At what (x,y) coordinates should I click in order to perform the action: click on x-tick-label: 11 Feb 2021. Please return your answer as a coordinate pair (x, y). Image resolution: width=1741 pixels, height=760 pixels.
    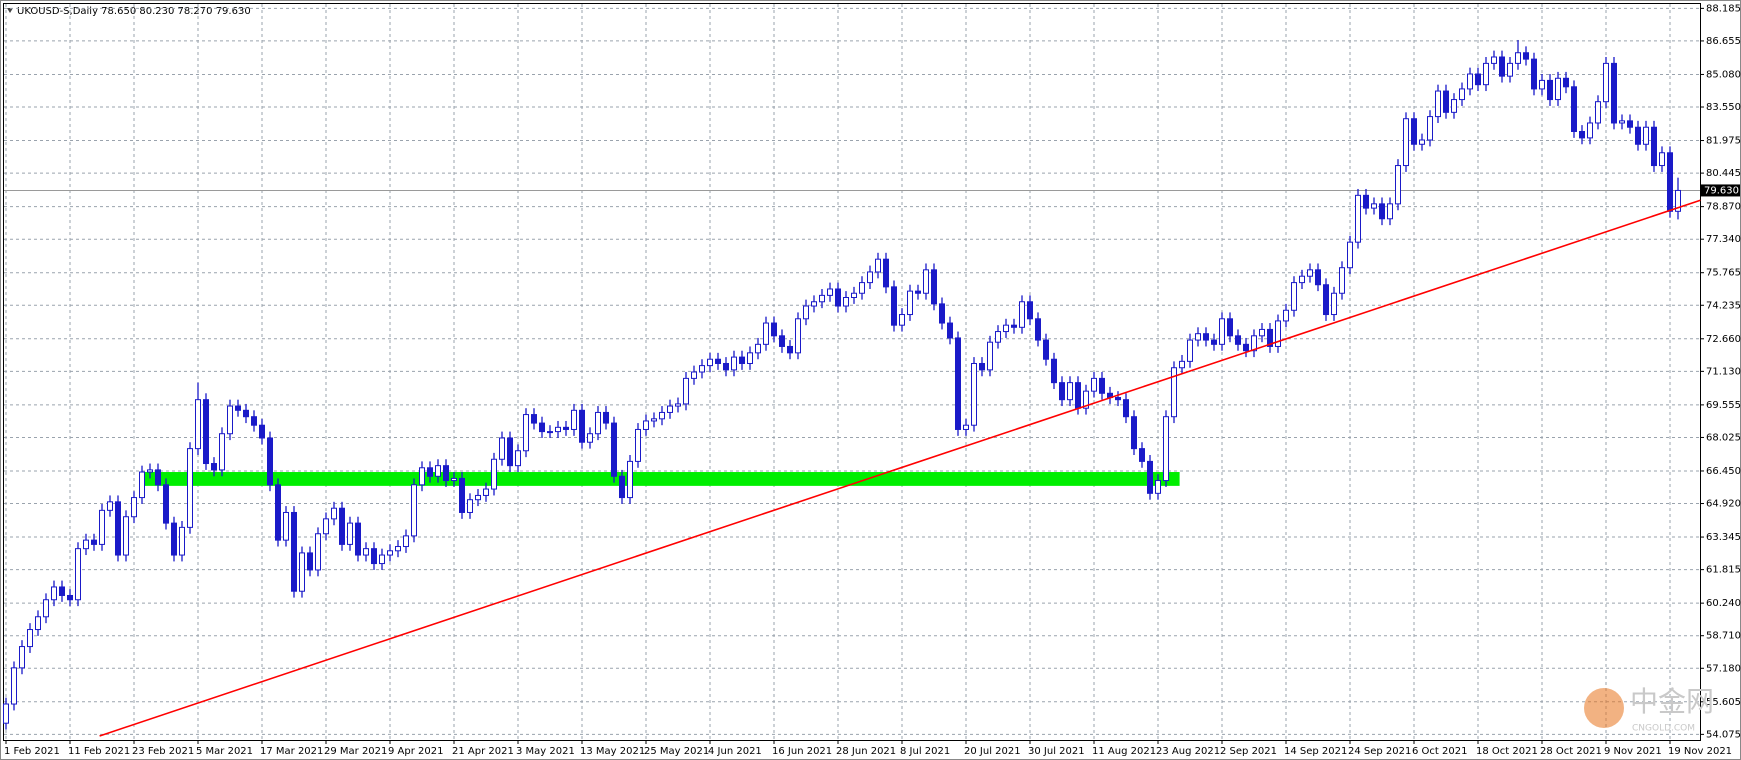
    Looking at the image, I should click on (99, 751).